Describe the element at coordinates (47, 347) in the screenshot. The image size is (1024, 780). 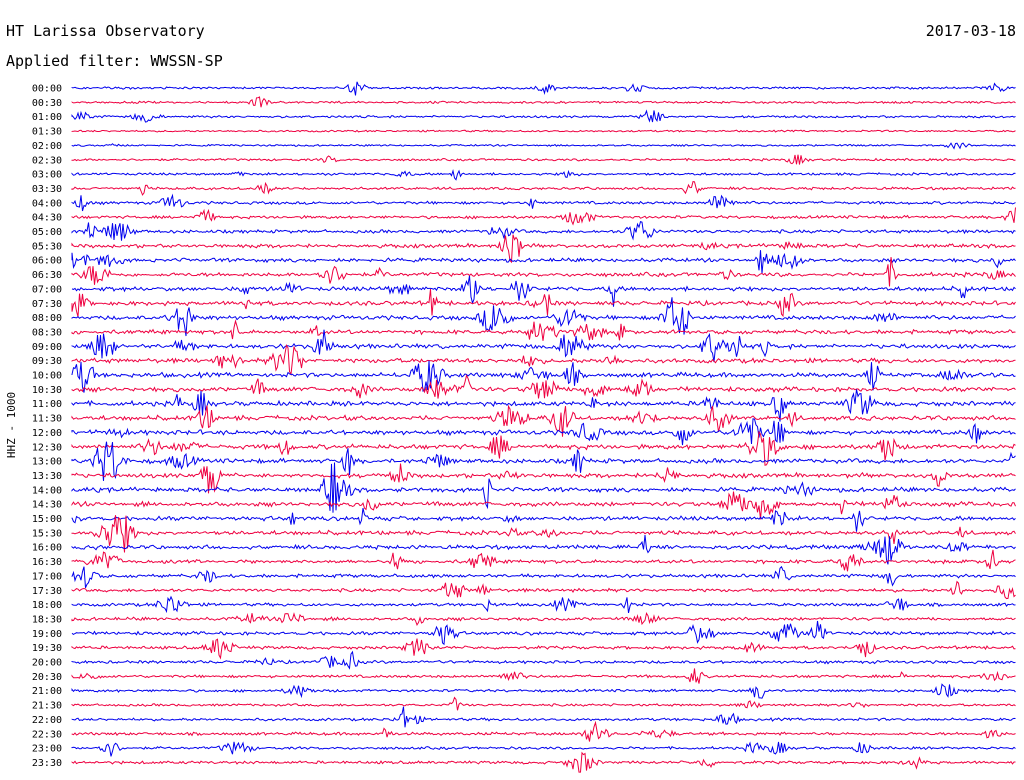
I see `time-label: 09:00` at that location.